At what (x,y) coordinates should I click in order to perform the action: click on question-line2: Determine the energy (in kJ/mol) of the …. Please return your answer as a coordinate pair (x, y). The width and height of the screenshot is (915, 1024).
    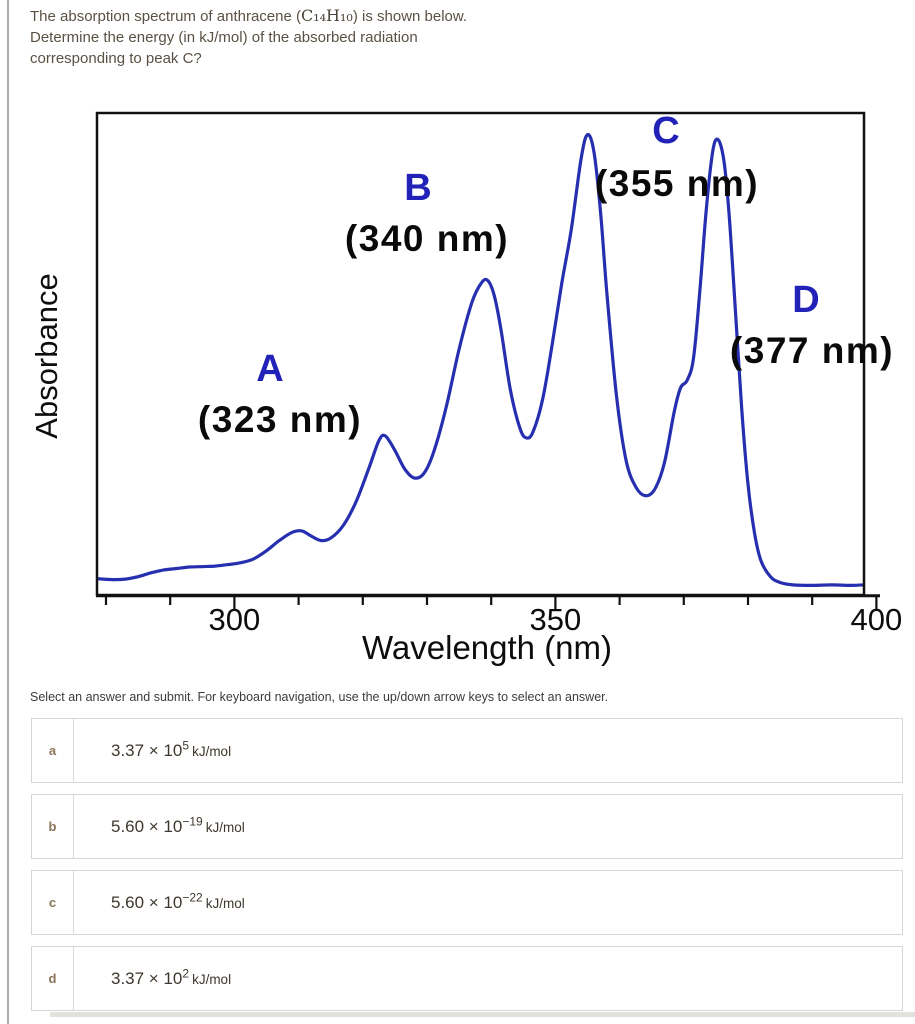
    Looking at the image, I should click on (224, 37).